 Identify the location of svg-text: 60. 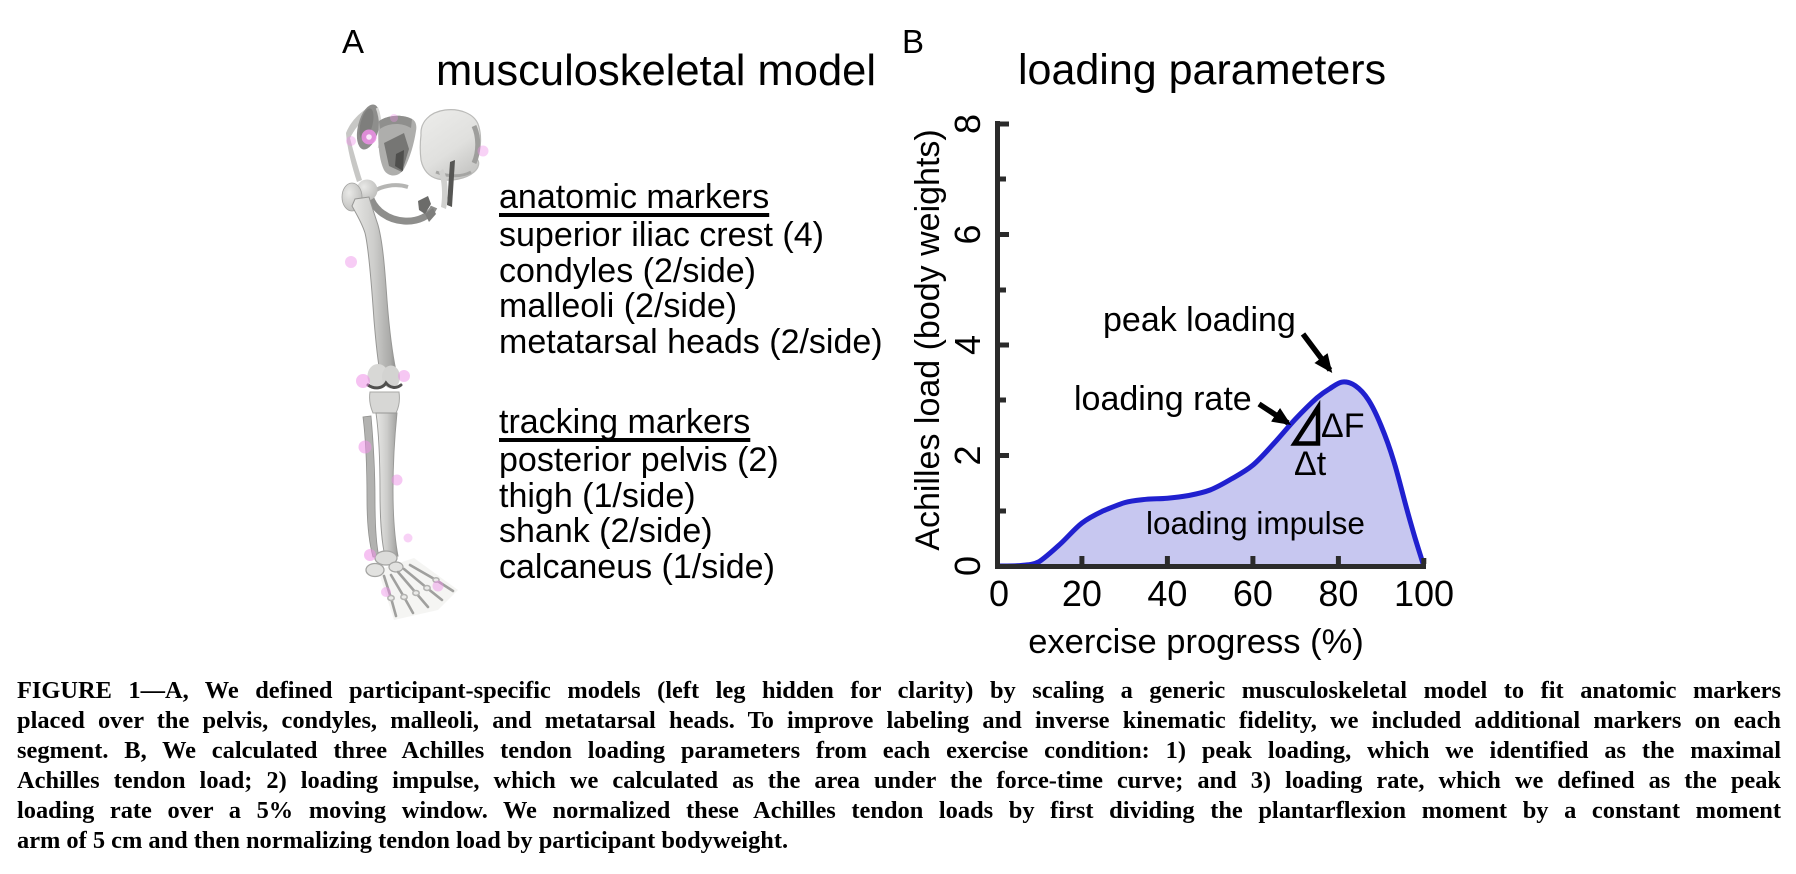
(1253, 593).